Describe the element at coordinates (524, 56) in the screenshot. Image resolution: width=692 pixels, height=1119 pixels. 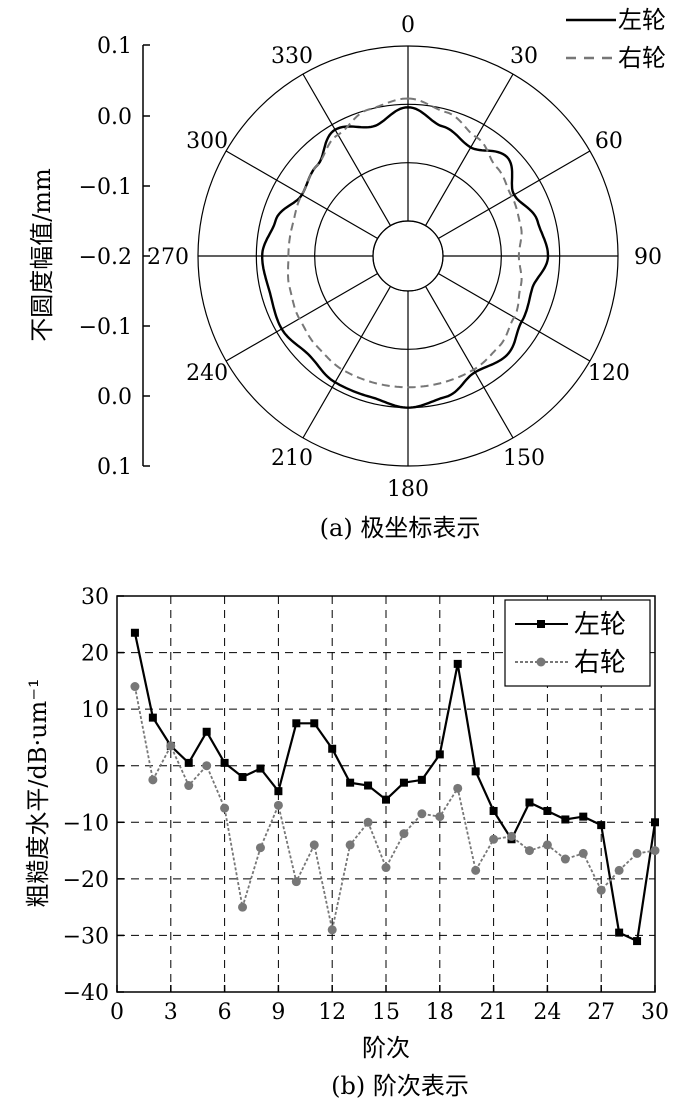
I see `angle-tick-label: 30` at that location.